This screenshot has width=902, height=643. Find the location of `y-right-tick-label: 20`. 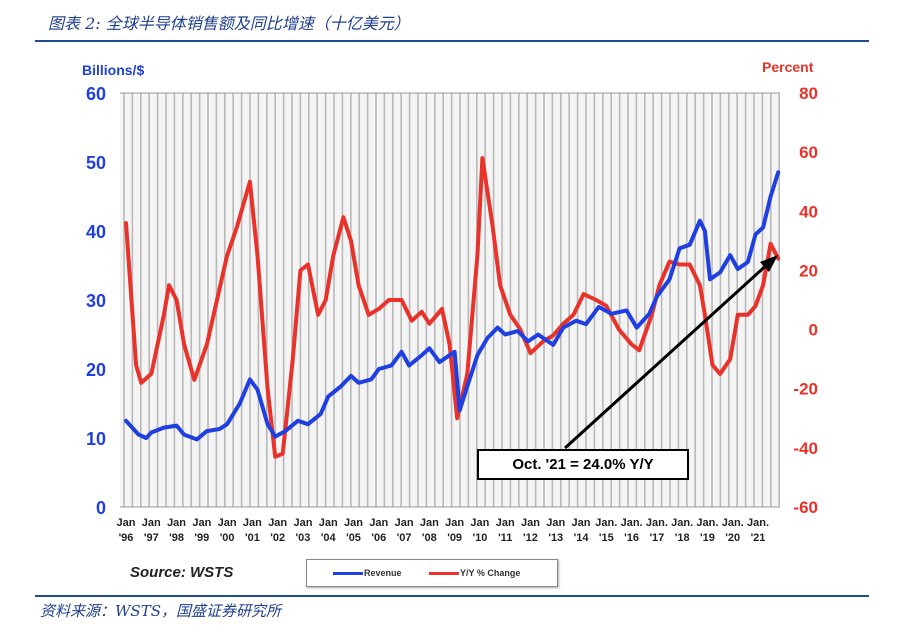

y-right-tick-label: 20 is located at coordinates (808, 270).